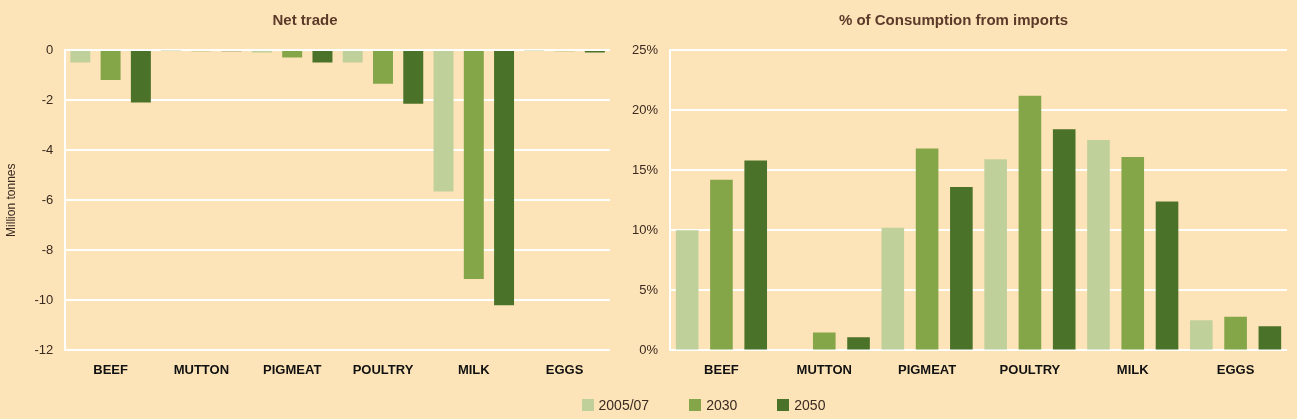 Image resolution: width=1297 pixels, height=419 pixels. Describe the element at coordinates (624, 404) in the screenshot. I see `legend-label: 2005/07` at that location.